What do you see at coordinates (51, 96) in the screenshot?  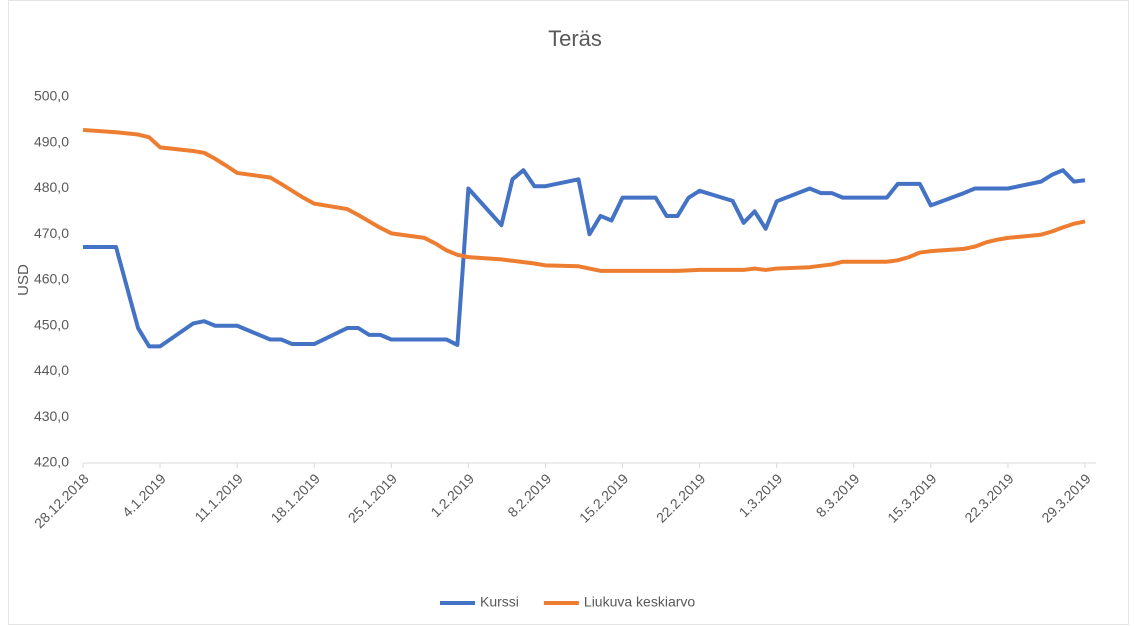 I see `y-tick-label: 500,0` at bounding box center [51, 96].